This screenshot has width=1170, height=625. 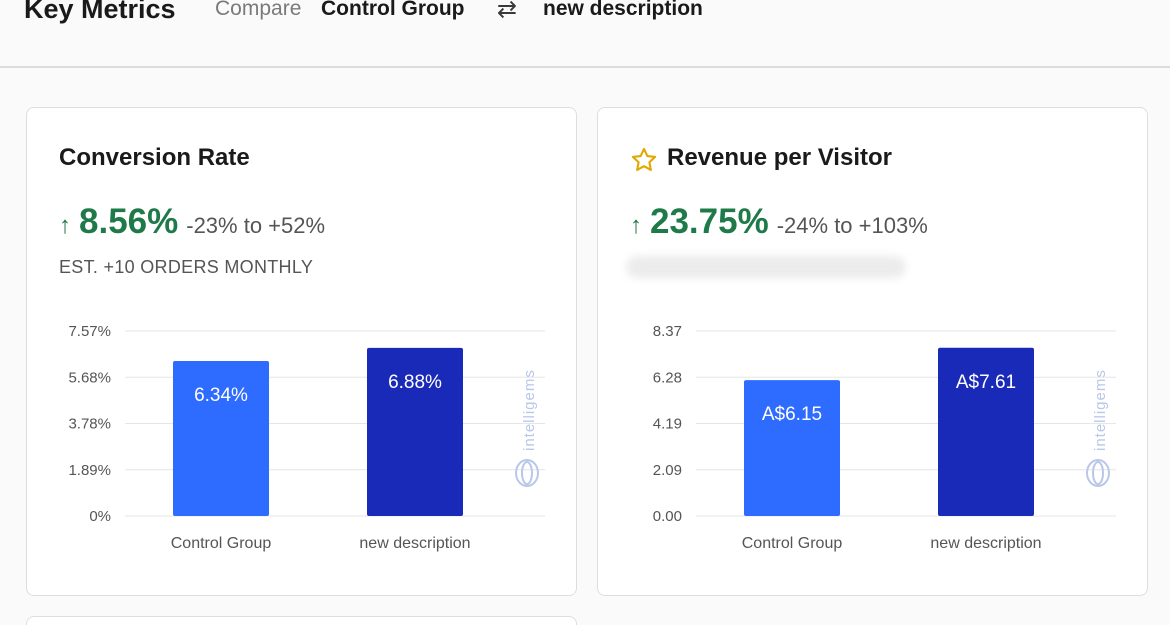 I want to click on blurred-estimate, so click(x=766, y=267).